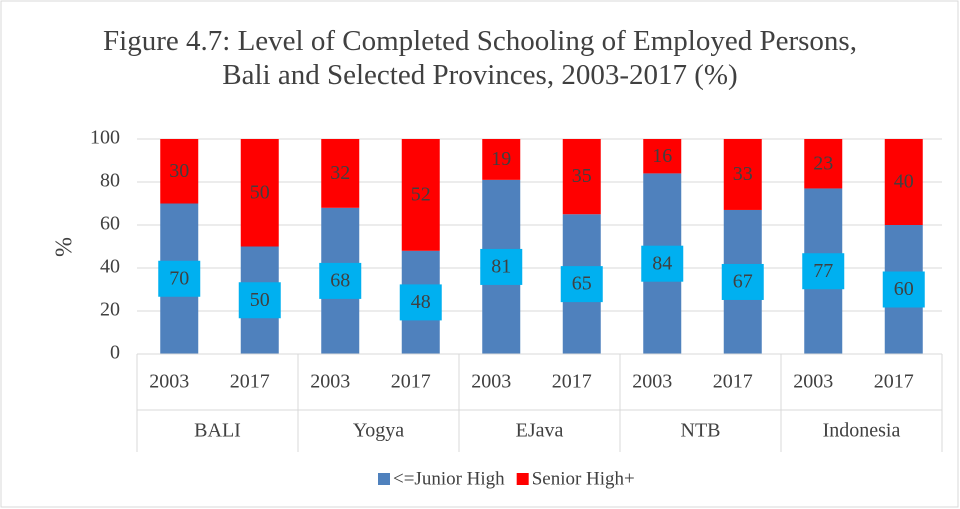 This screenshot has height=509, width=960. What do you see at coordinates (110, 310) in the screenshot?
I see `y-tick-label: 20` at bounding box center [110, 310].